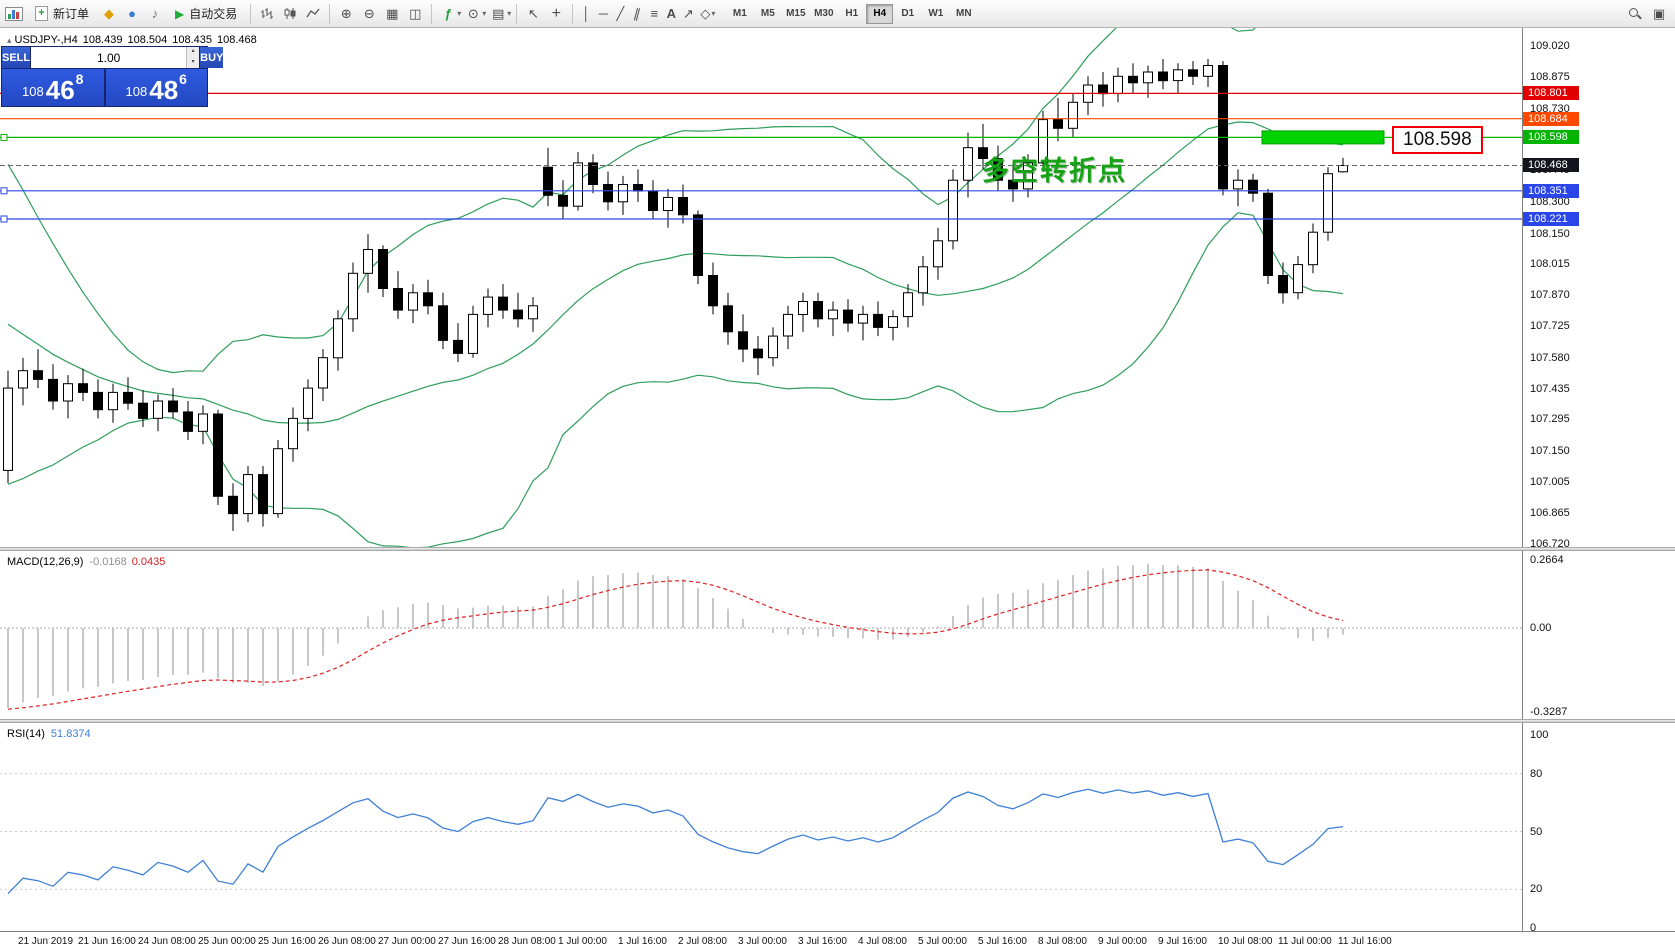 The width and height of the screenshot is (1675, 951). I want to click on sell-button: SELL, so click(16, 57).